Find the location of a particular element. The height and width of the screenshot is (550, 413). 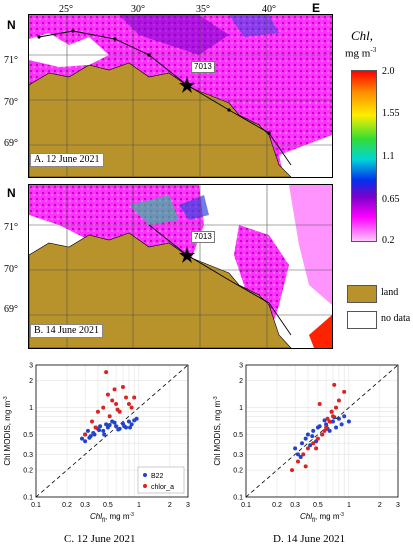

chl-patch-a2 is located at coordinates (254, 26).